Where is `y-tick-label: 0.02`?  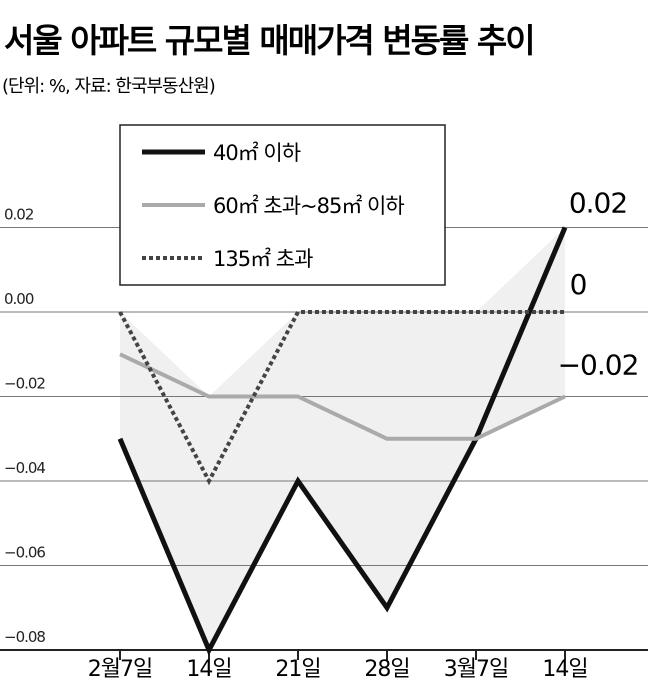 y-tick-label: 0.02 is located at coordinates (19, 215).